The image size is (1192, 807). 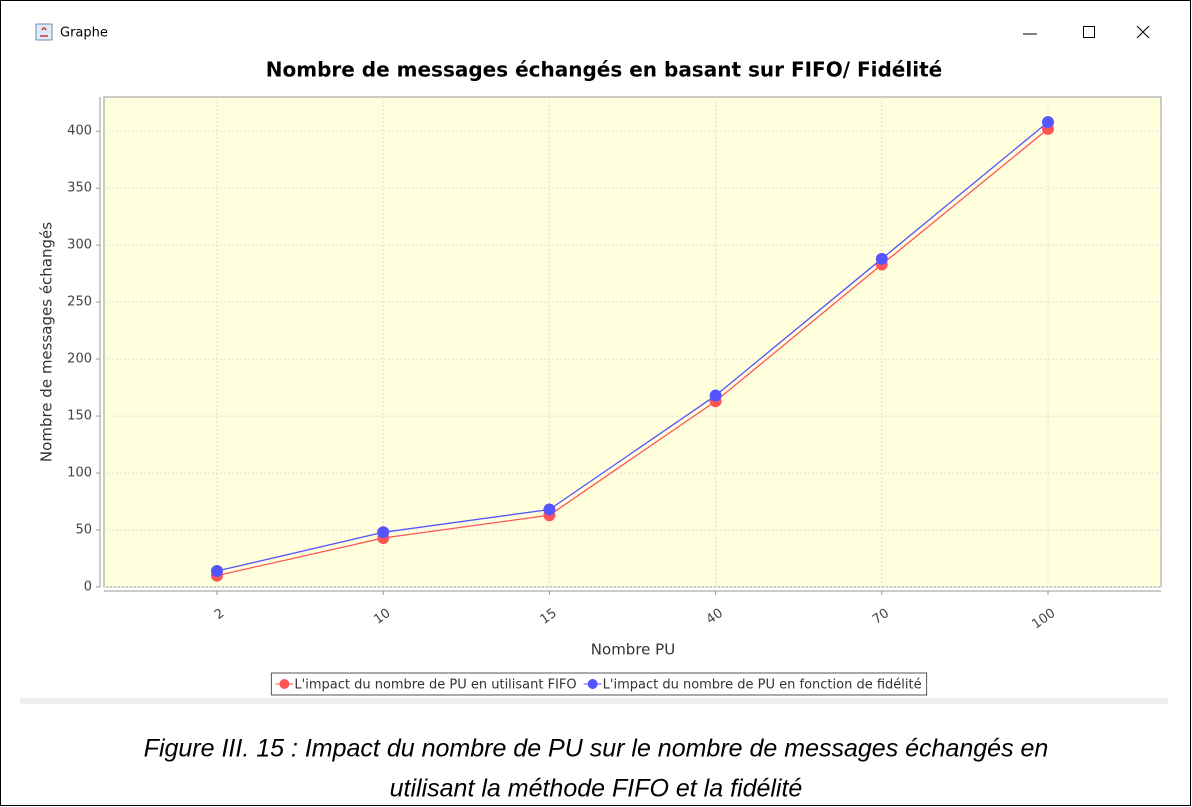 I want to click on y-tick-label: 350, so click(x=79, y=188).